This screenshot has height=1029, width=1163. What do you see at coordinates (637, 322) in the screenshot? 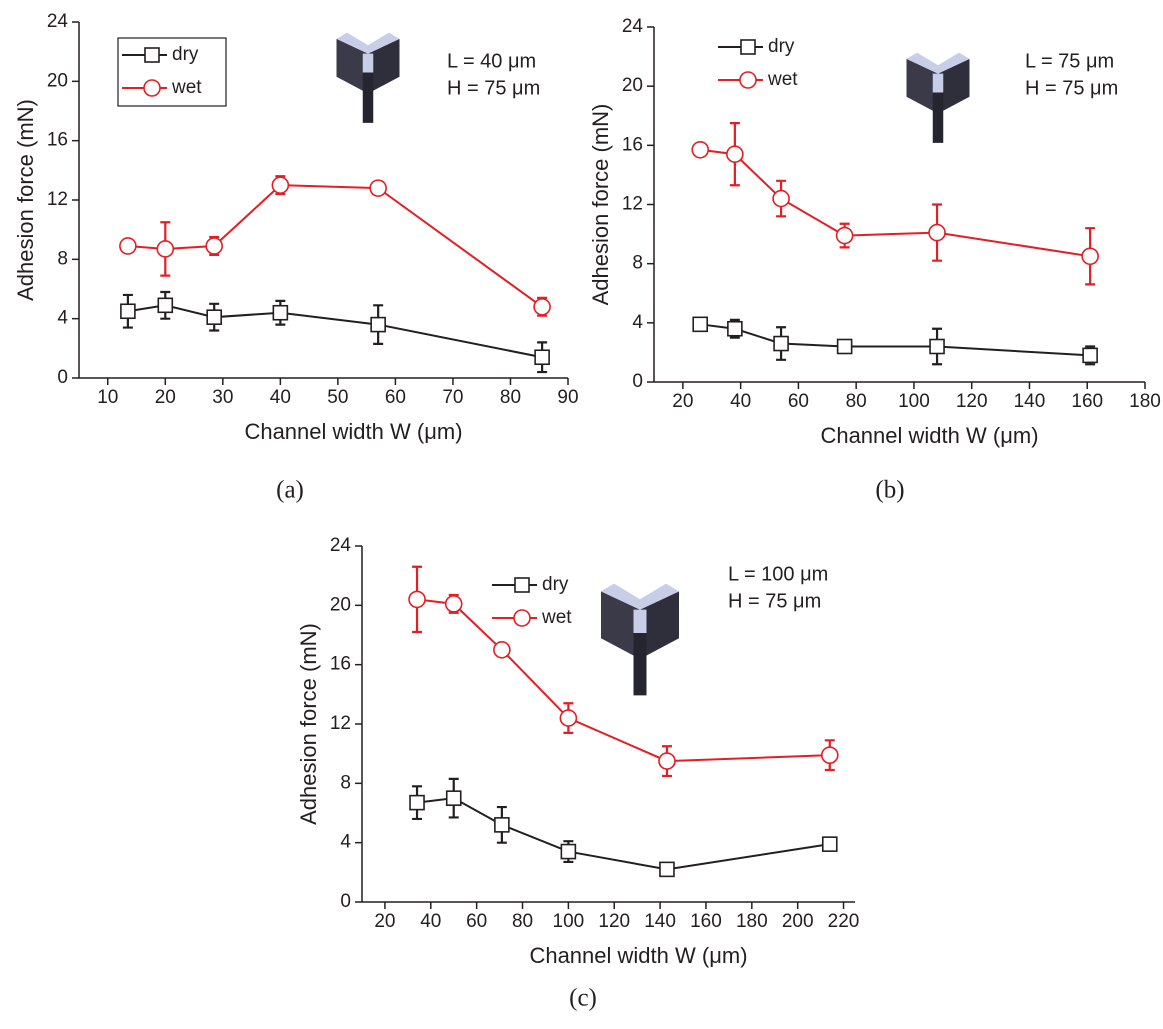
I see `y-tick-label: 4` at bounding box center [637, 322].